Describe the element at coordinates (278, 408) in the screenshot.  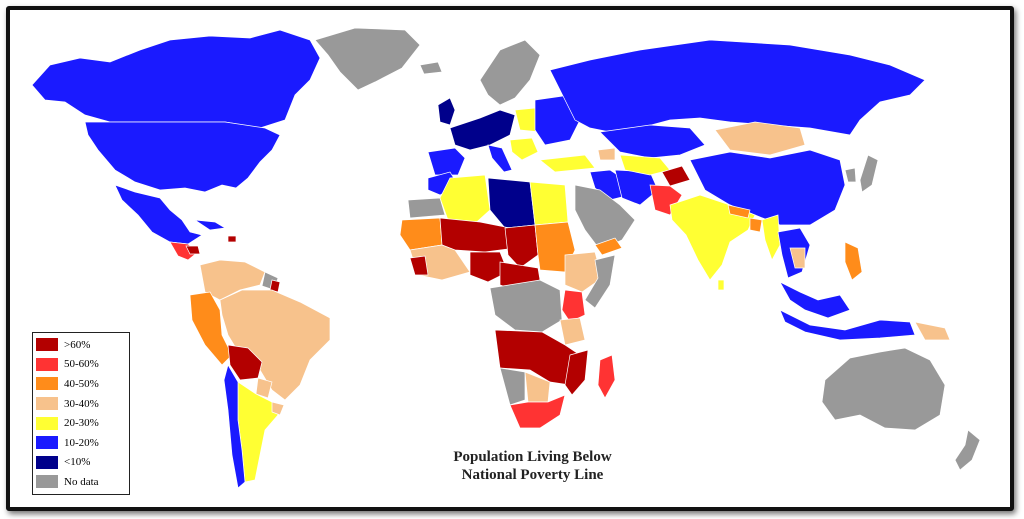
I see `region-uruguay` at that location.